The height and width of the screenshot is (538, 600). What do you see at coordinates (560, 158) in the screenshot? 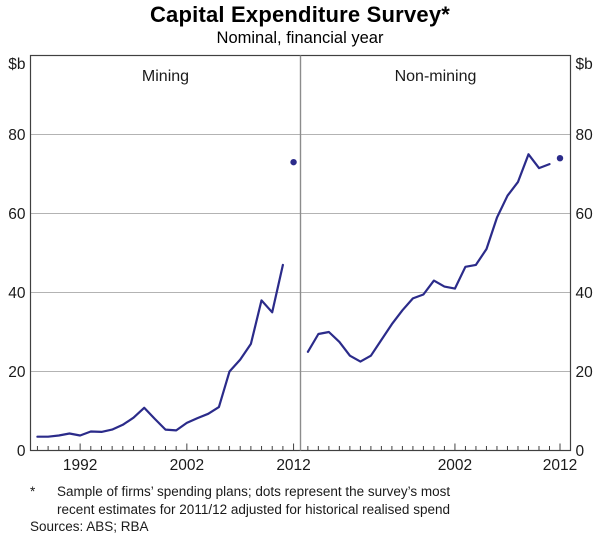
I see `survey-estimate-dot-non-mining` at bounding box center [560, 158].